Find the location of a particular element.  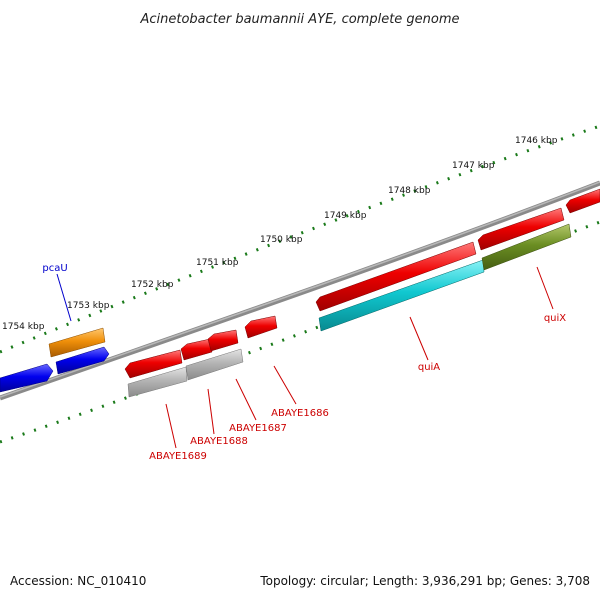

tick-label-1753: 1753 kbp is located at coordinates (88, 306).